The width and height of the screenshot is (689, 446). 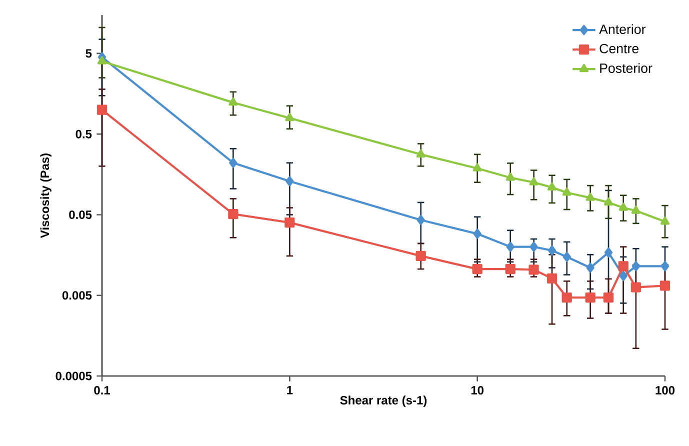 I want to click on y-tick-label: 0.5, so click(x=84, y=134).